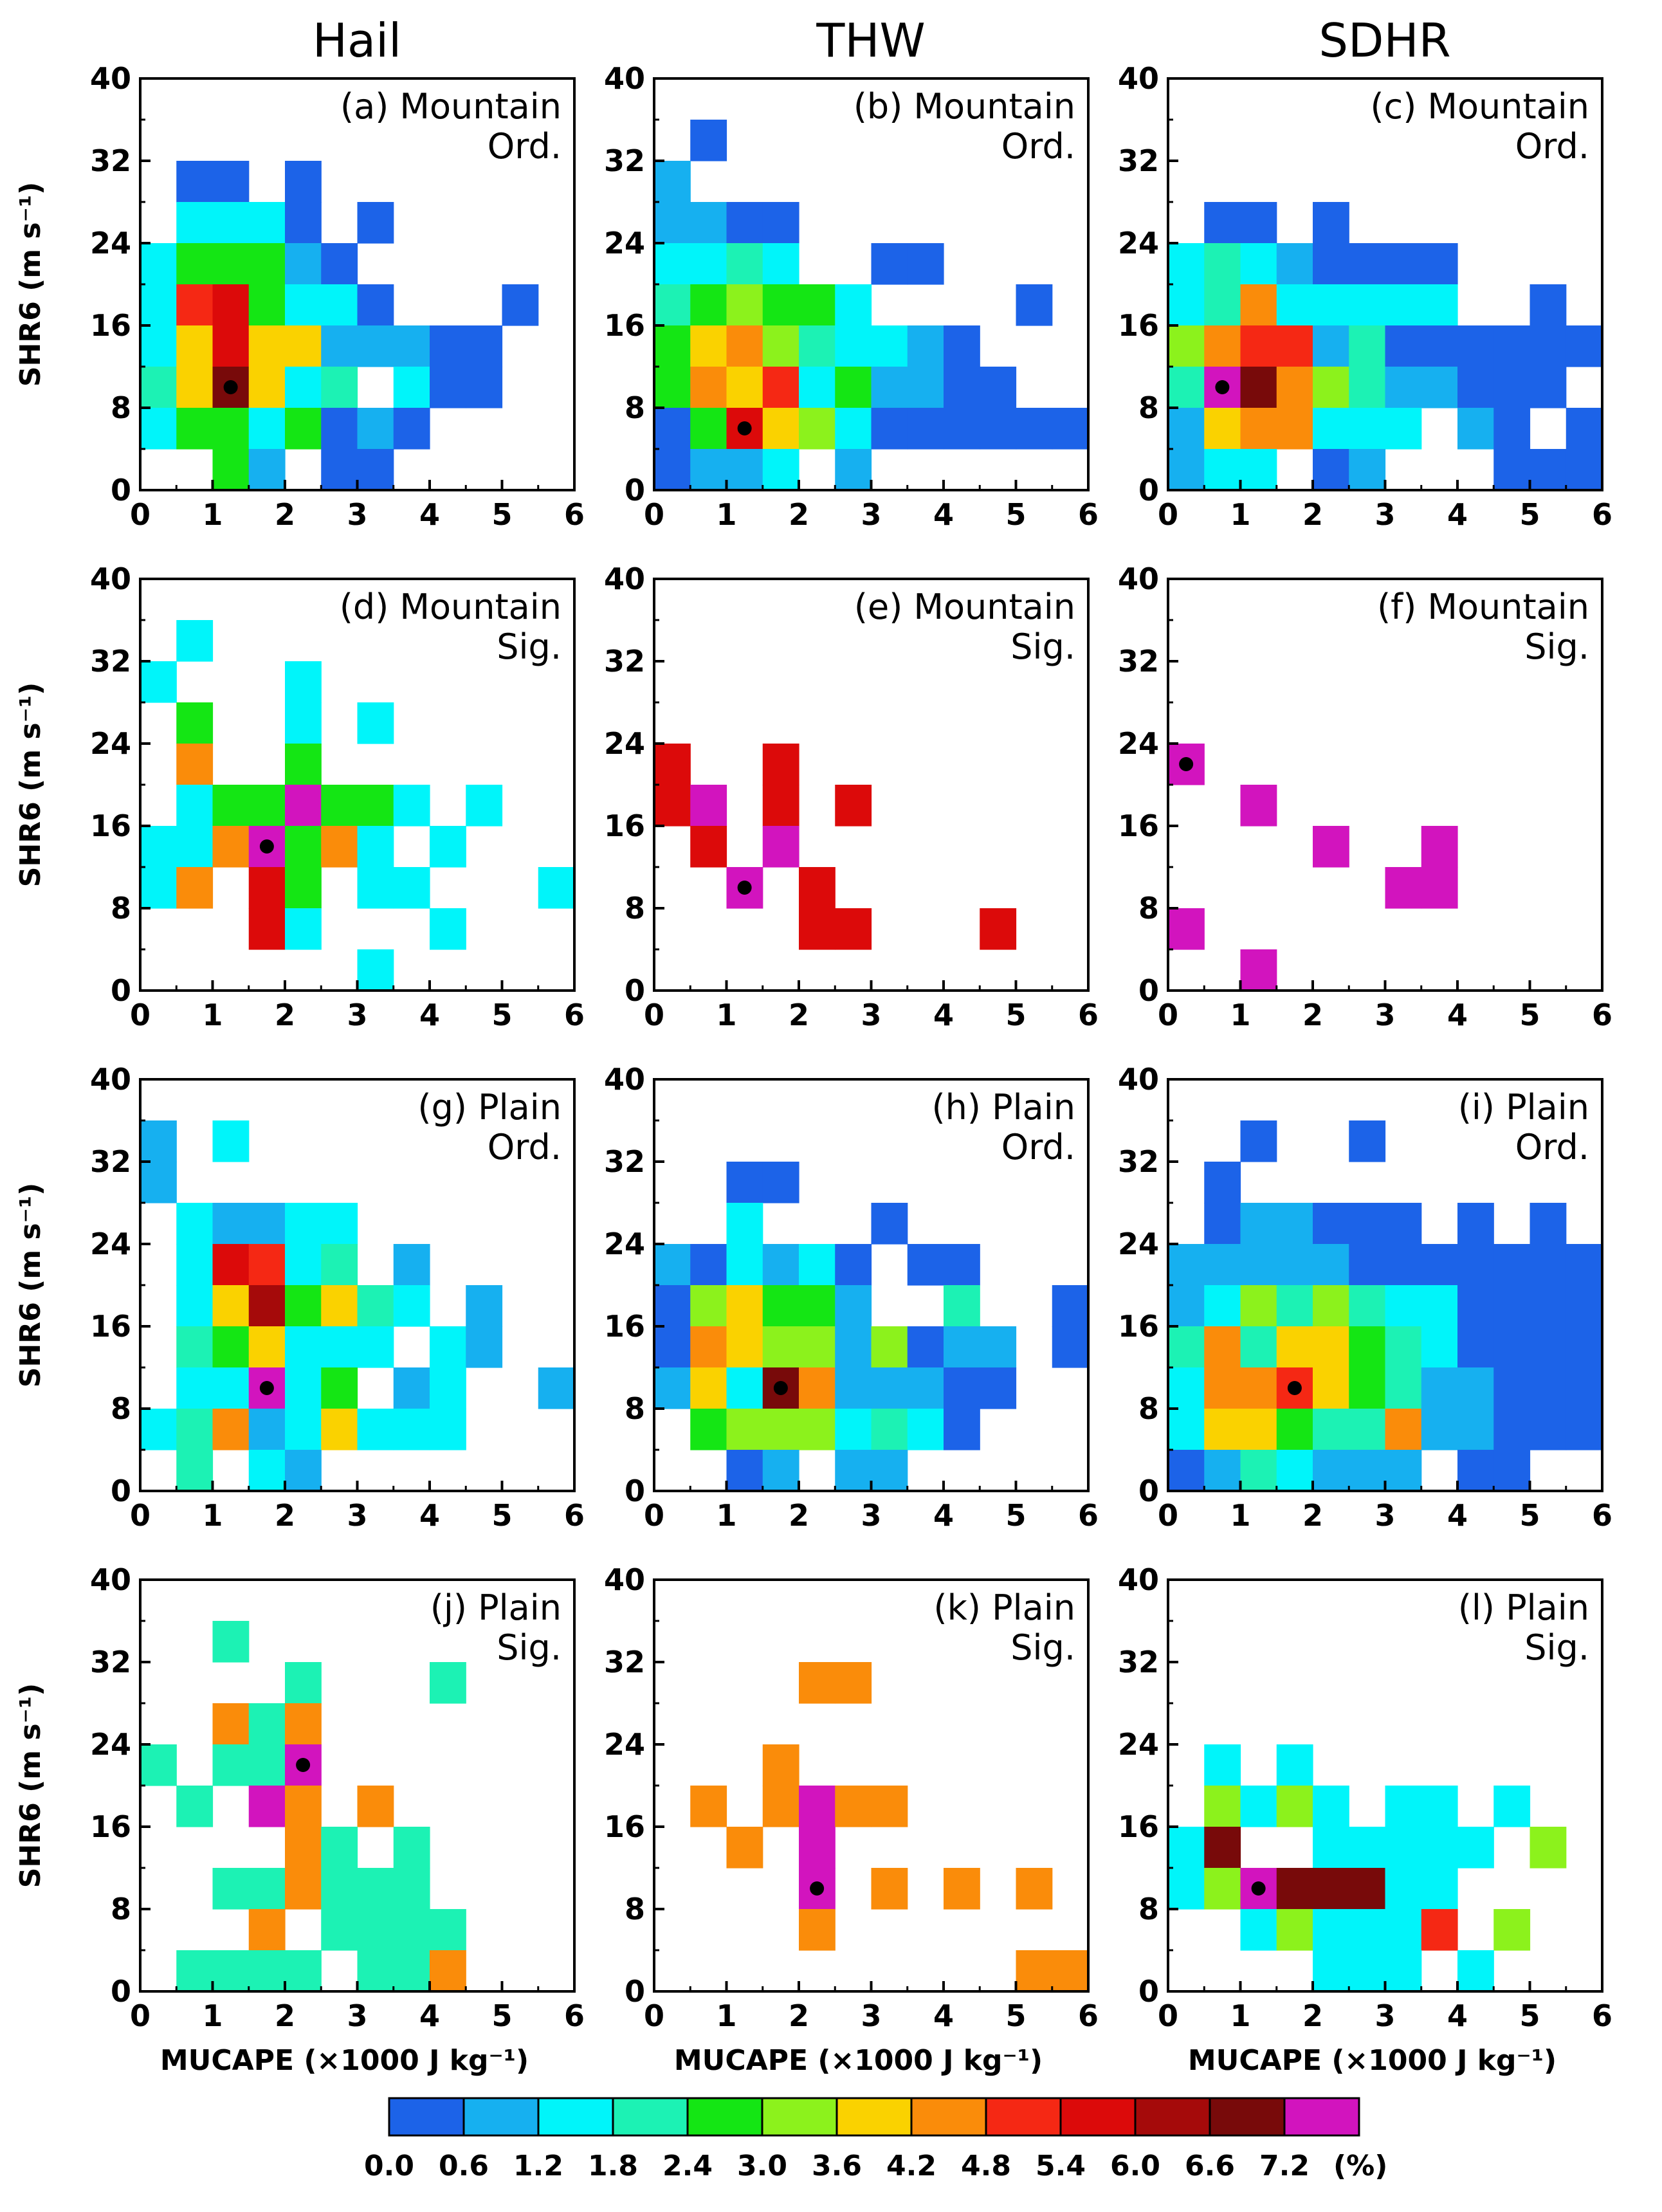  I want to click on x-tick-label: 6, so click(1602, 514).